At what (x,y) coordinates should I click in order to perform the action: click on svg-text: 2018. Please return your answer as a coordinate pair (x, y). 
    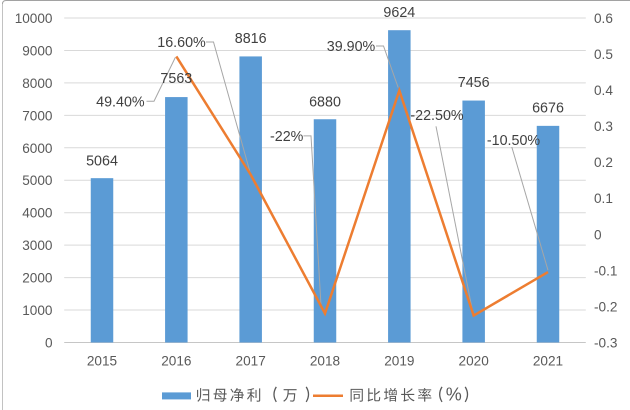
    Looking at the image, I should click on (325, 361).